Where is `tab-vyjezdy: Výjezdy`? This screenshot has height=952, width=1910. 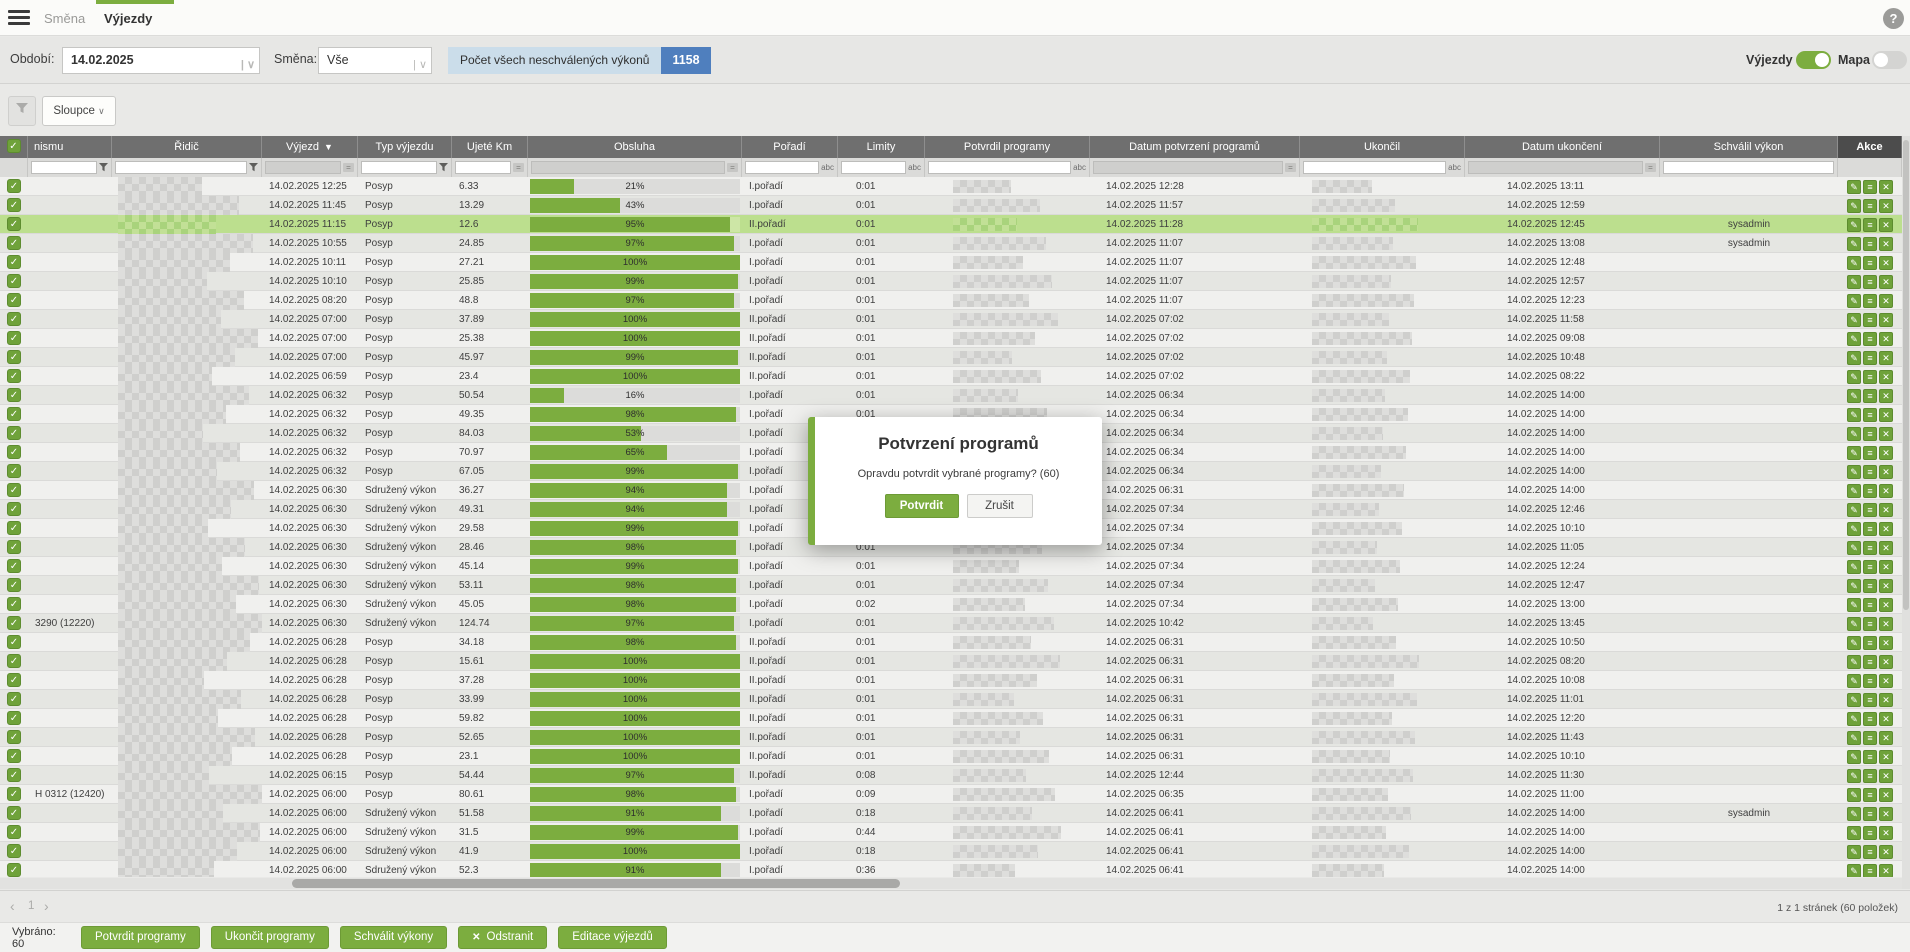 tab-vyjezdy: Výjezdy is located at coordinates (128, 18).